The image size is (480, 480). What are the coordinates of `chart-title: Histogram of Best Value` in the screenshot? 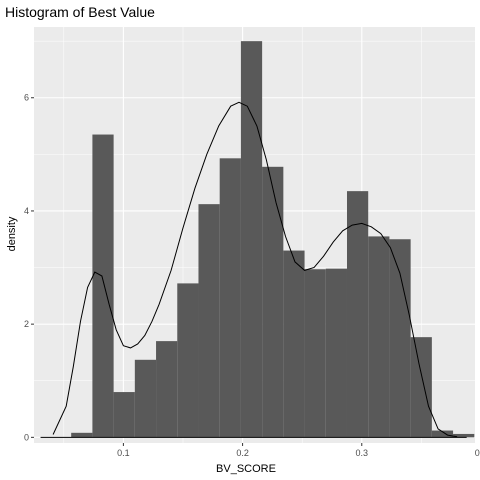 It's located at (80, 12).